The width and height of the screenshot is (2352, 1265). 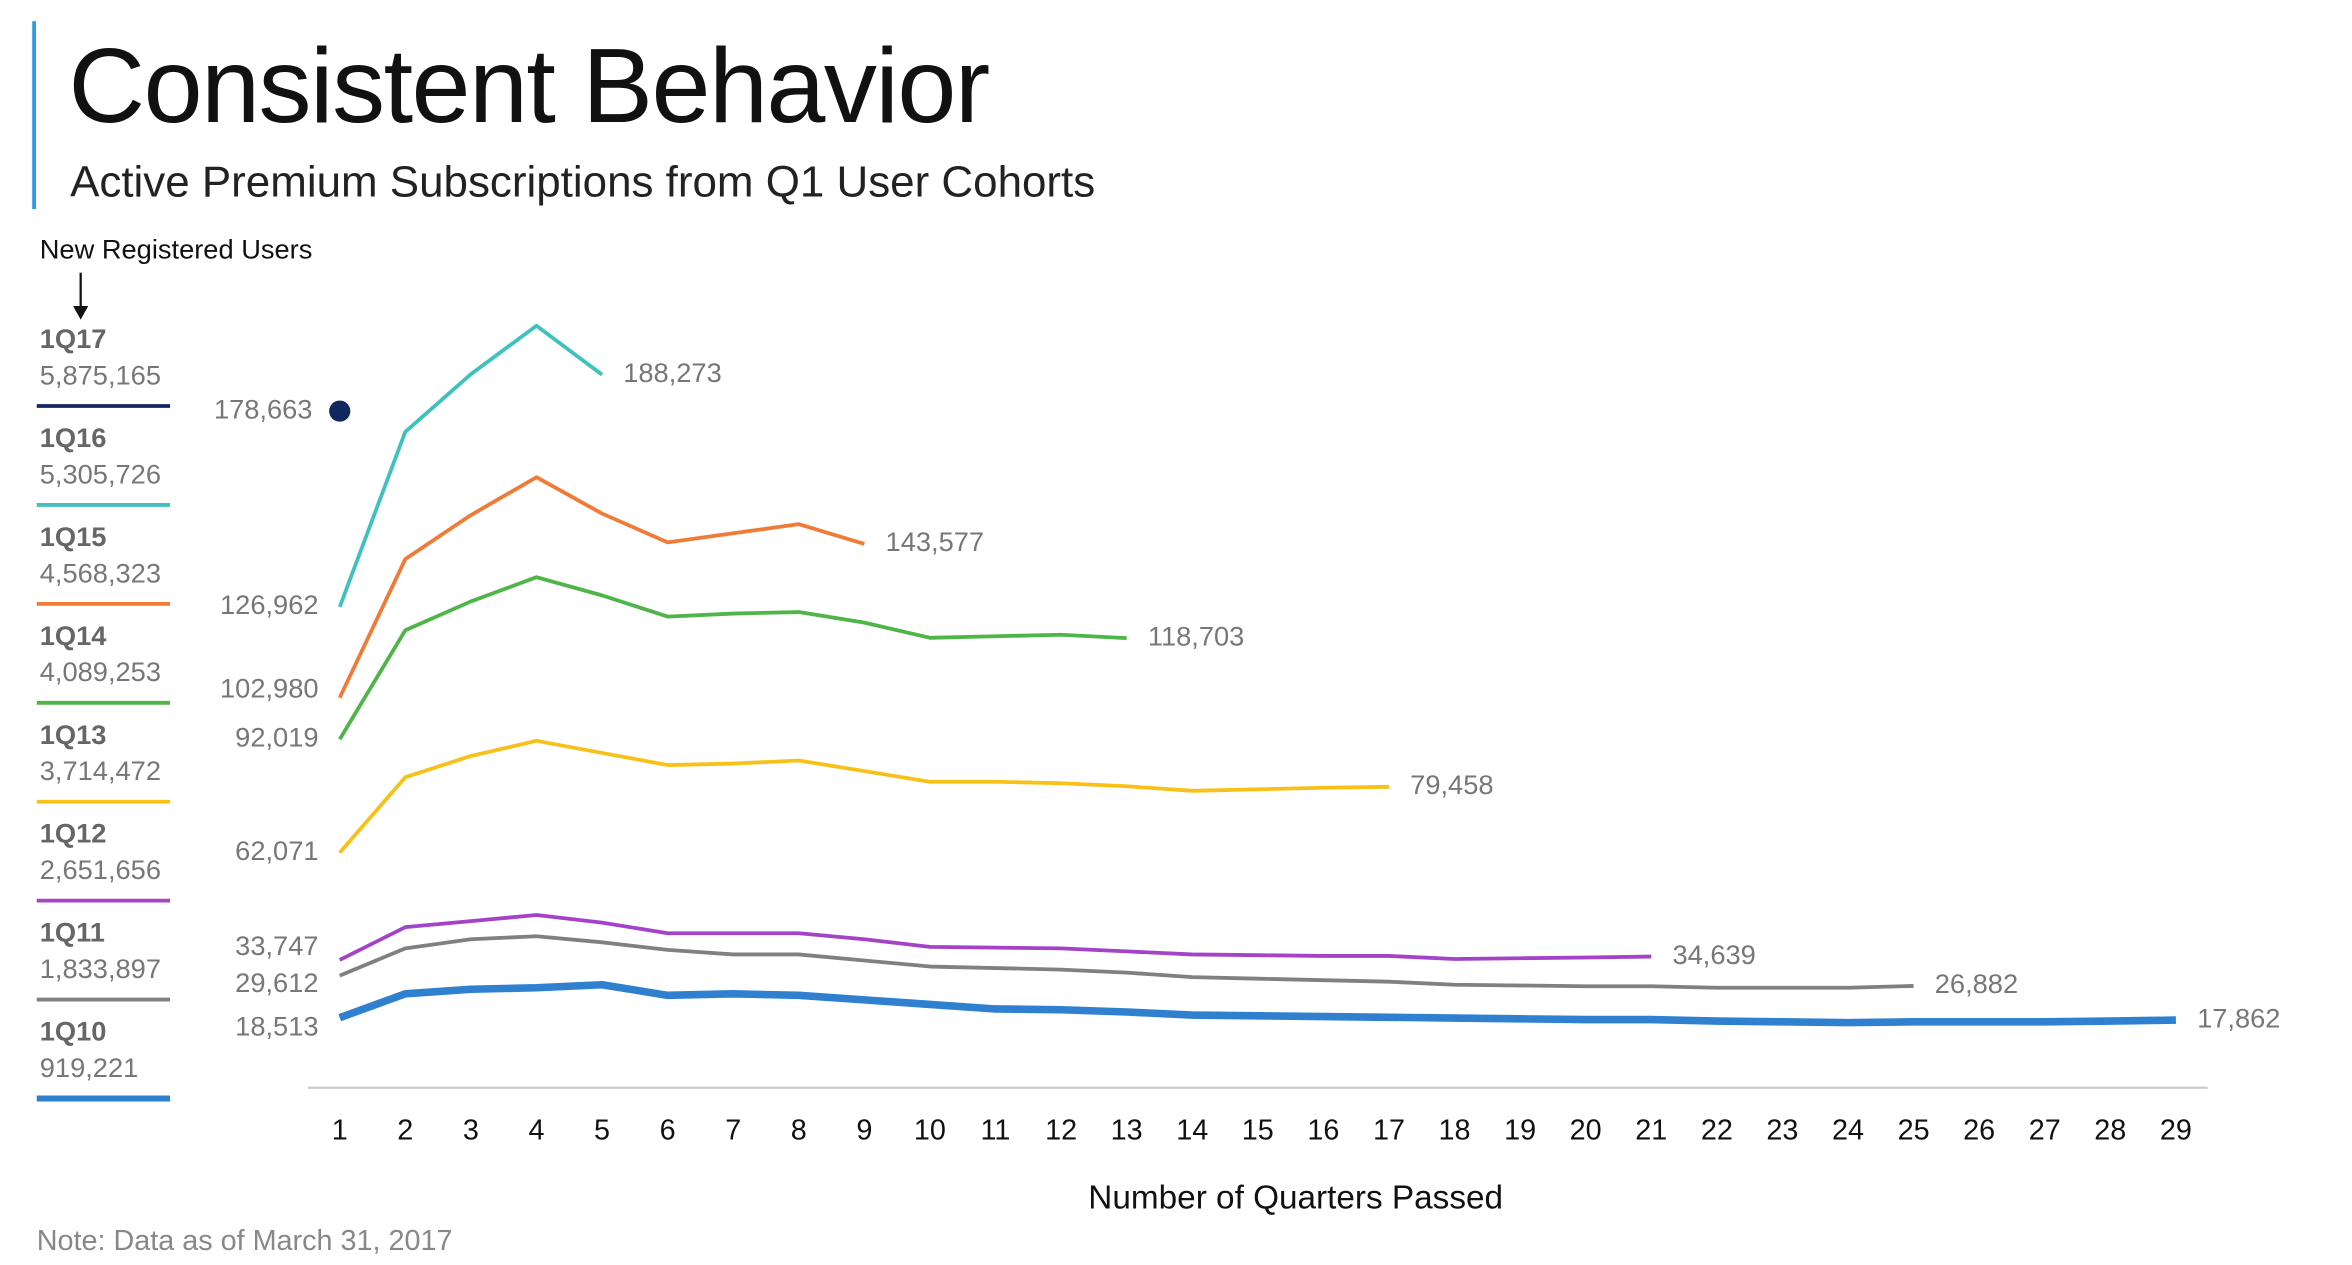 I want to click on chart-title: Consistent Behavior, so click(x=529, y=86).